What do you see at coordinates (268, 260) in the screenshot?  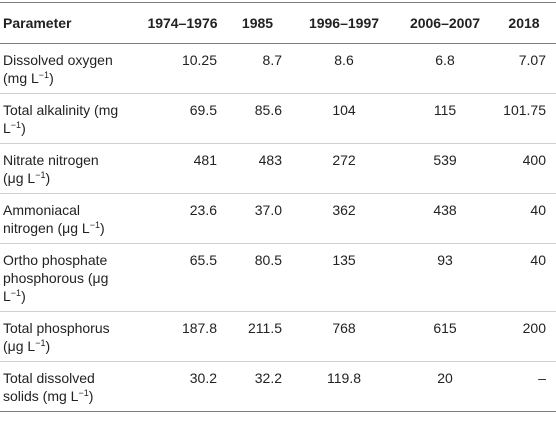 I see `value-cell: 80.5` at bounding box center [268, 260].